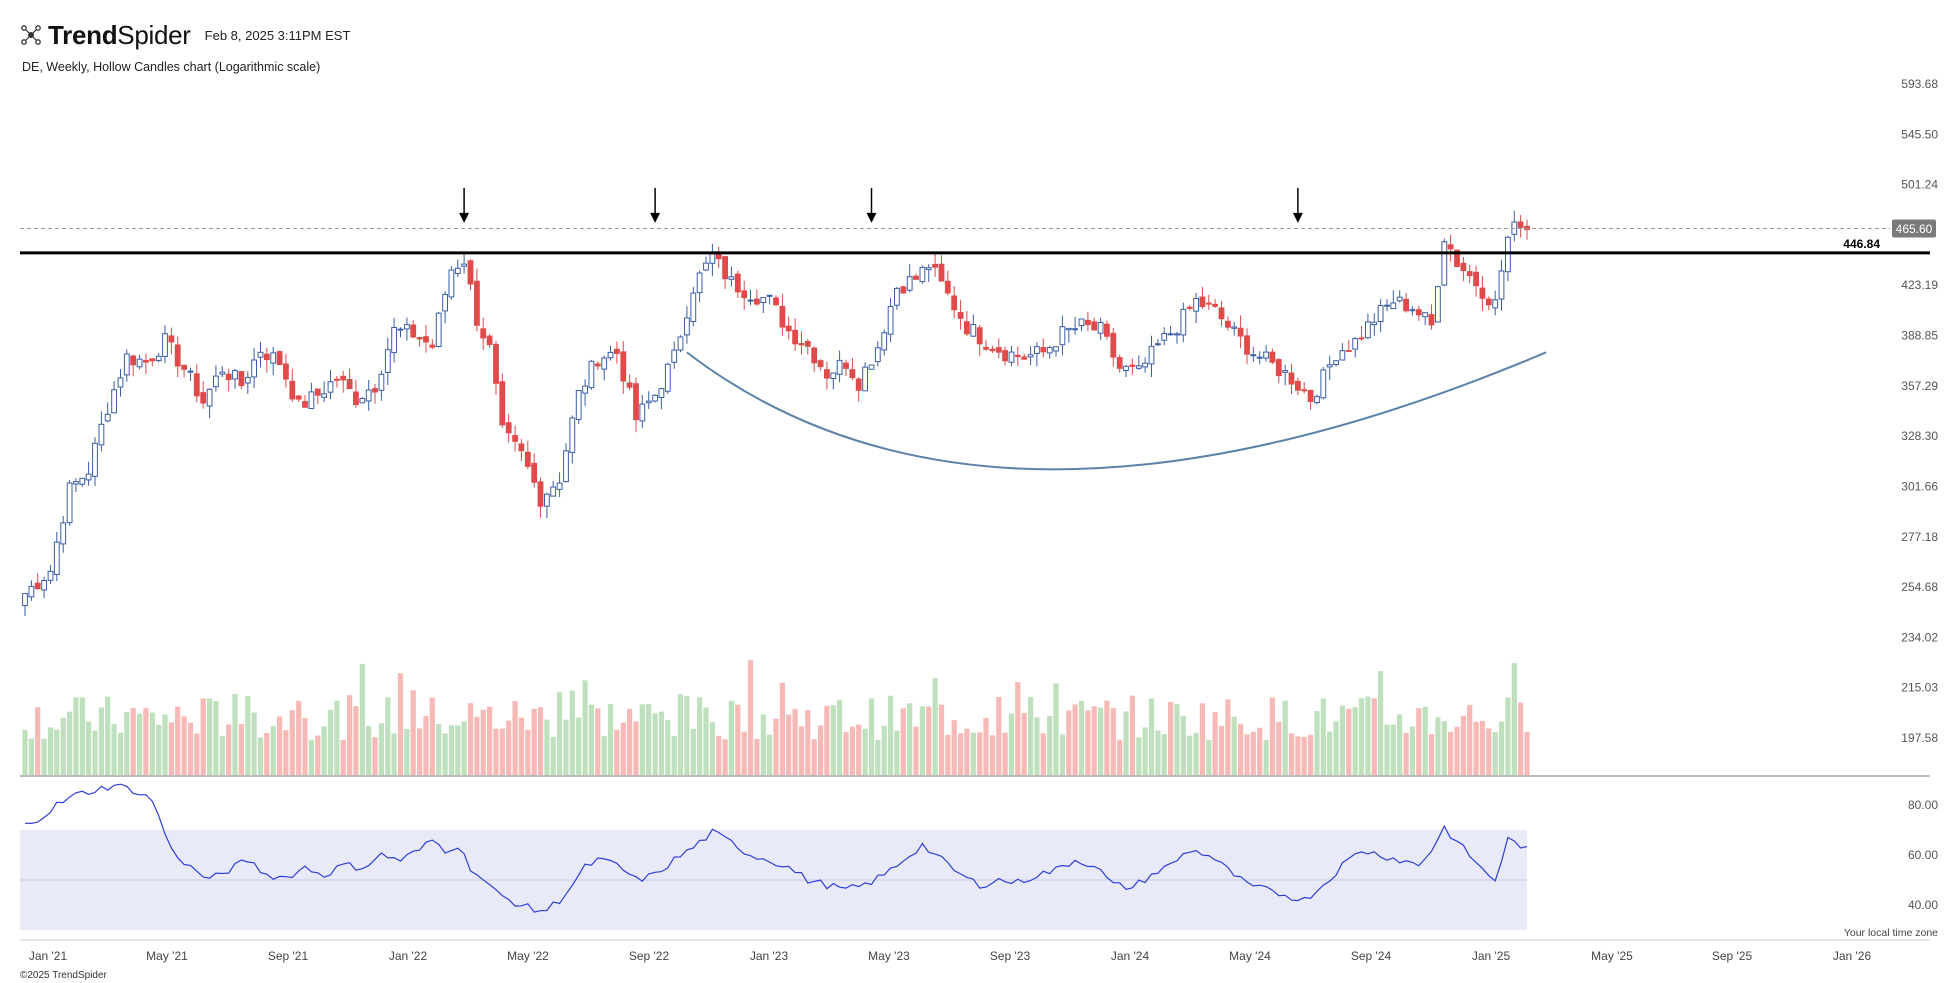  I want to click on x-tick-label: May '23, so click(889, 956).